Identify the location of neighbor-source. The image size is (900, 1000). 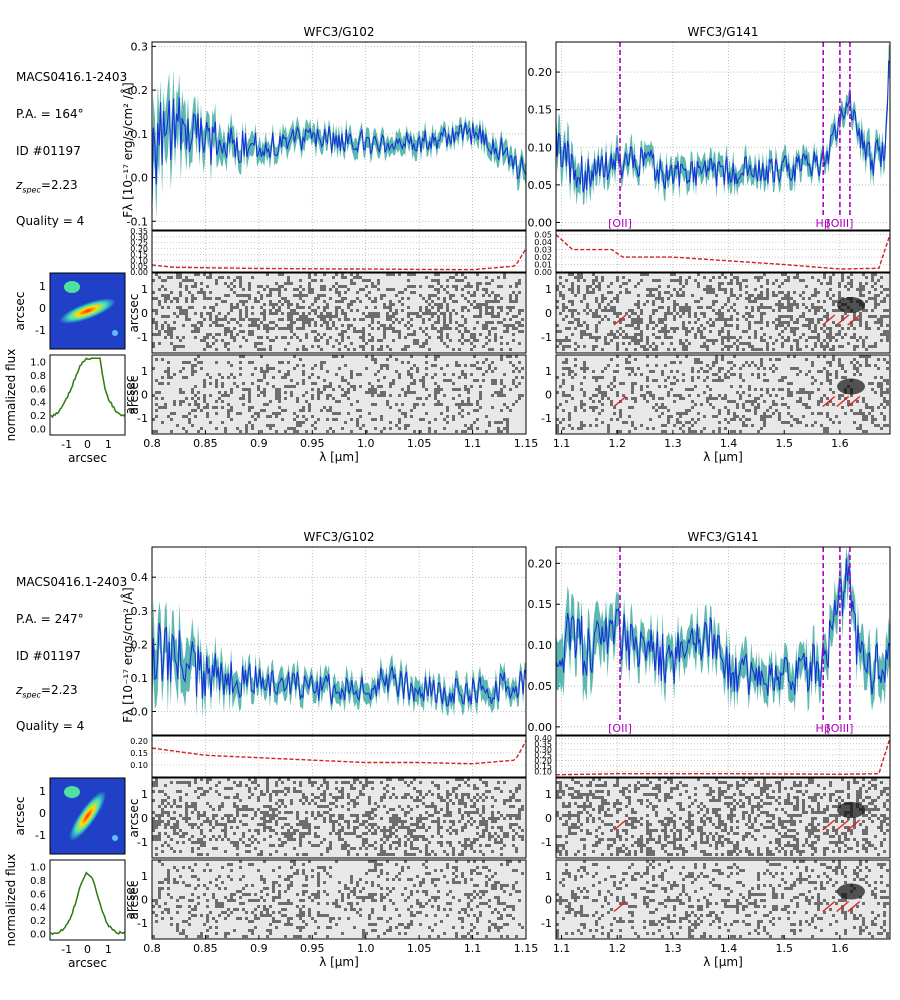
(72, 792).